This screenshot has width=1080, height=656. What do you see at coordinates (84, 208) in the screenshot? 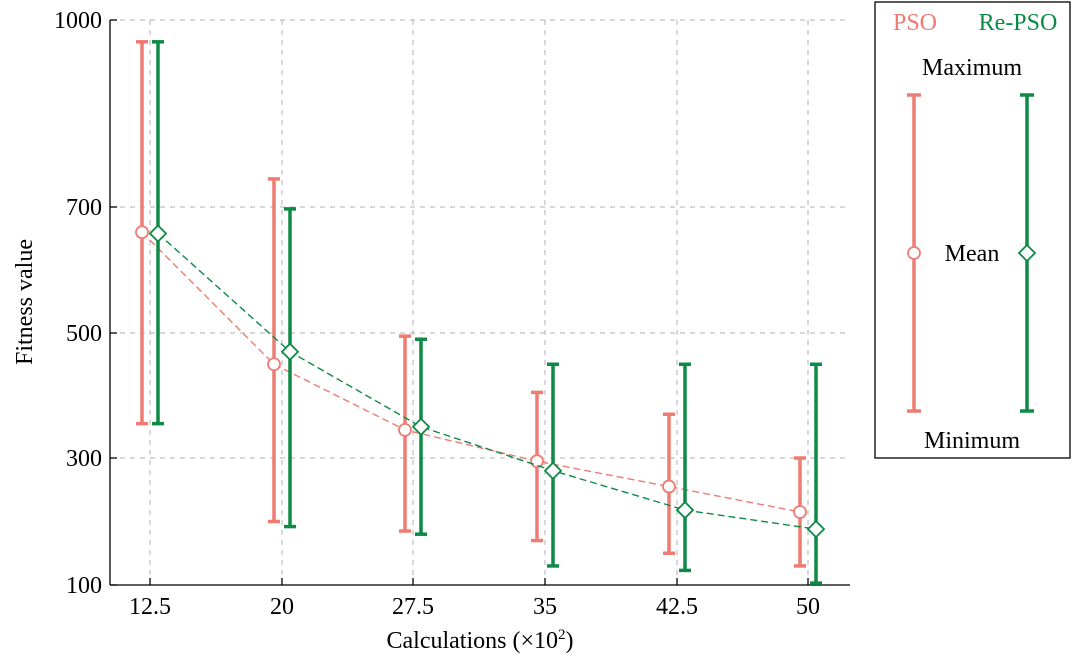
I see `y-tick-label: 700` at bounding box center [84, 208].